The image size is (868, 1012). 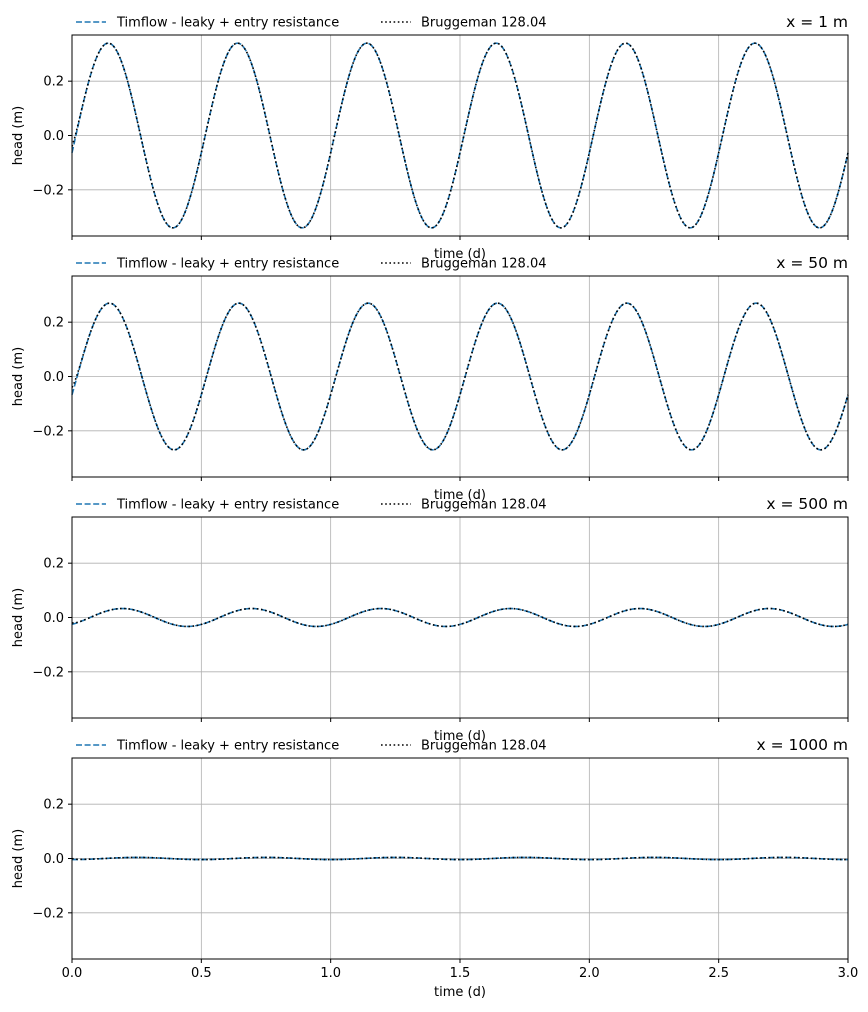 What do you see at coordinates (201, 973) in the screenshot?
I see `x-tick-label: 0.5` at bounding box center [201, 973].